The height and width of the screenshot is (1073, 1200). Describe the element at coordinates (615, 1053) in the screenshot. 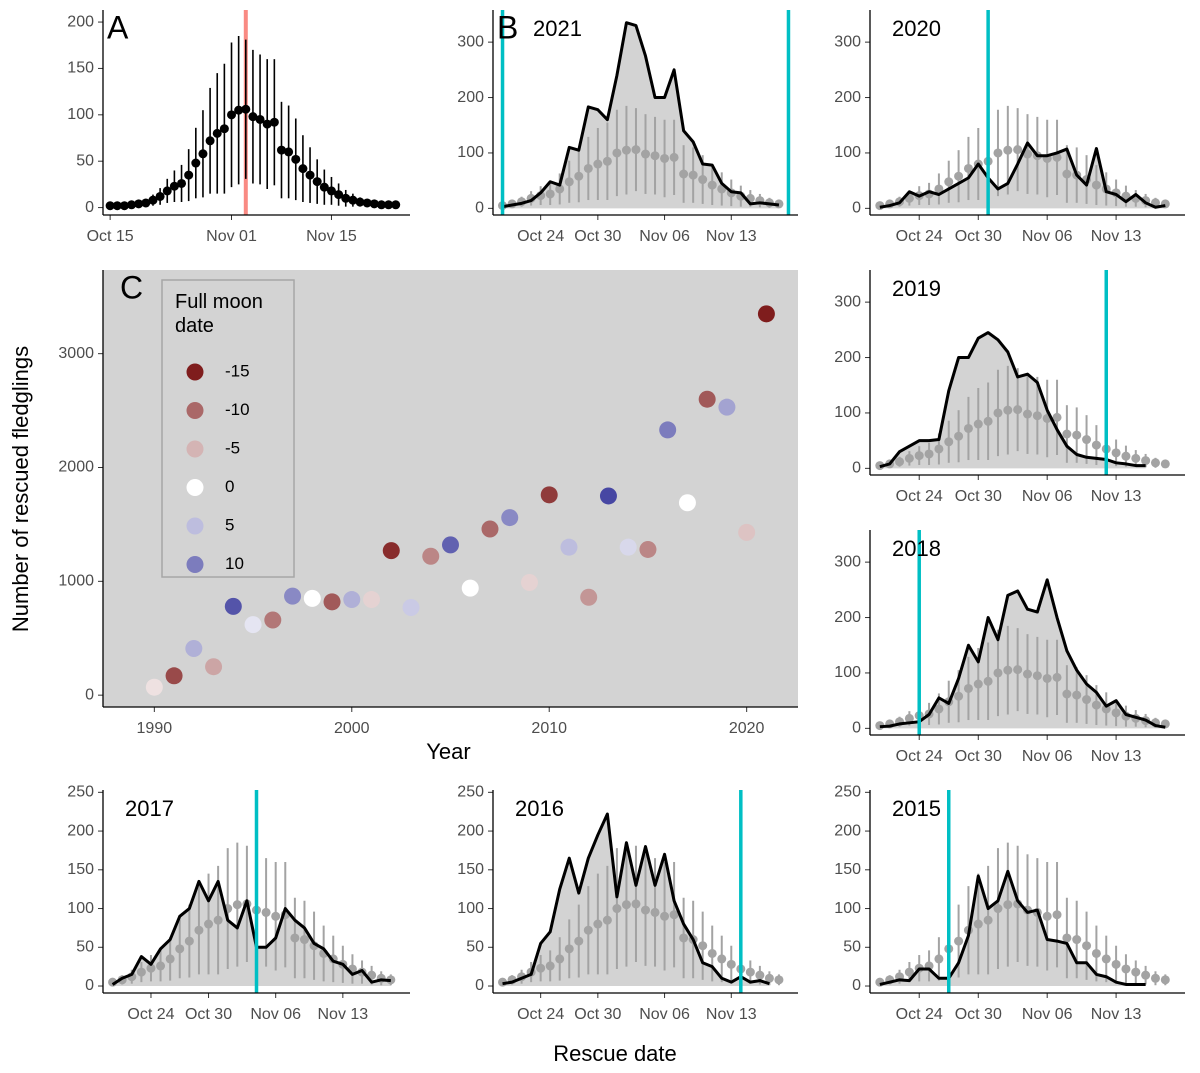

I see `x-axis-title: Rescue date` at that location.